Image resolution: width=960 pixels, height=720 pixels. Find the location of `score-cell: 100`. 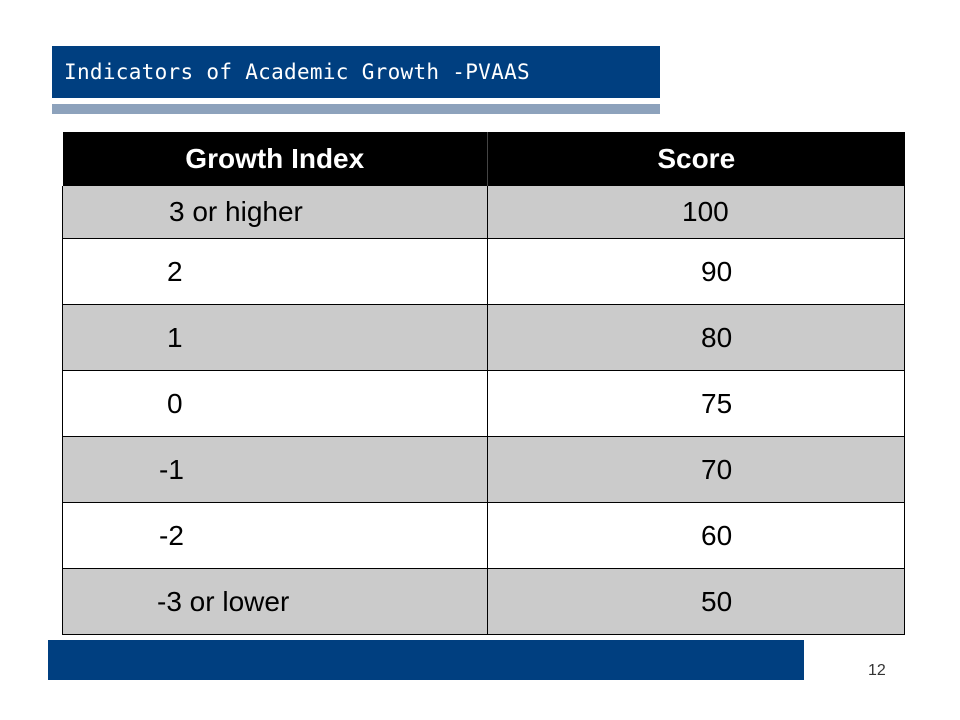

score-cell: 100 is located at coordinates (696, 212).